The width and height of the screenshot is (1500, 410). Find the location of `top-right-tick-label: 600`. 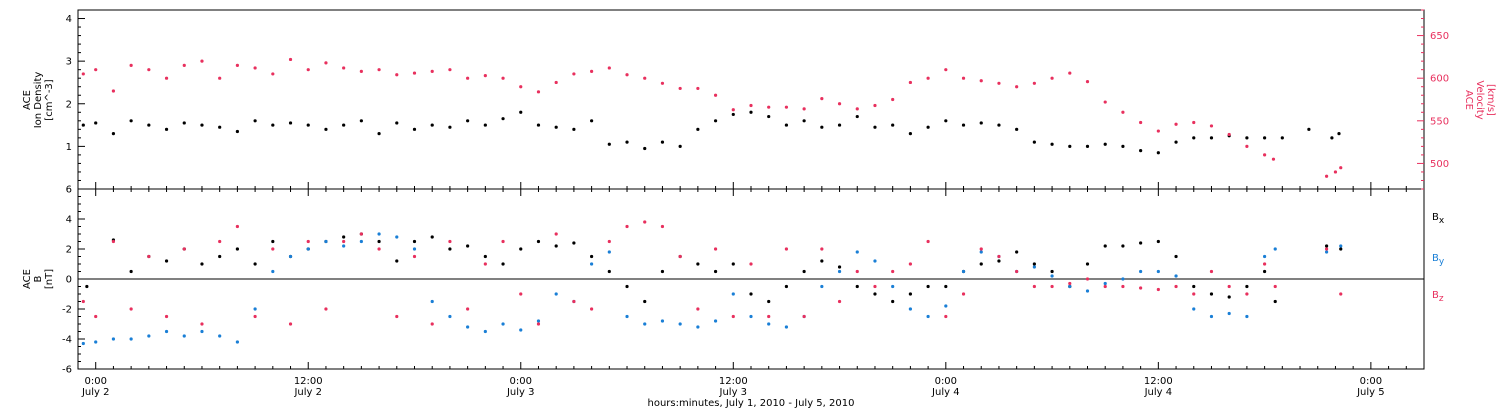

top-right-tick-label: 600 is located at coordinates (1439, 79).